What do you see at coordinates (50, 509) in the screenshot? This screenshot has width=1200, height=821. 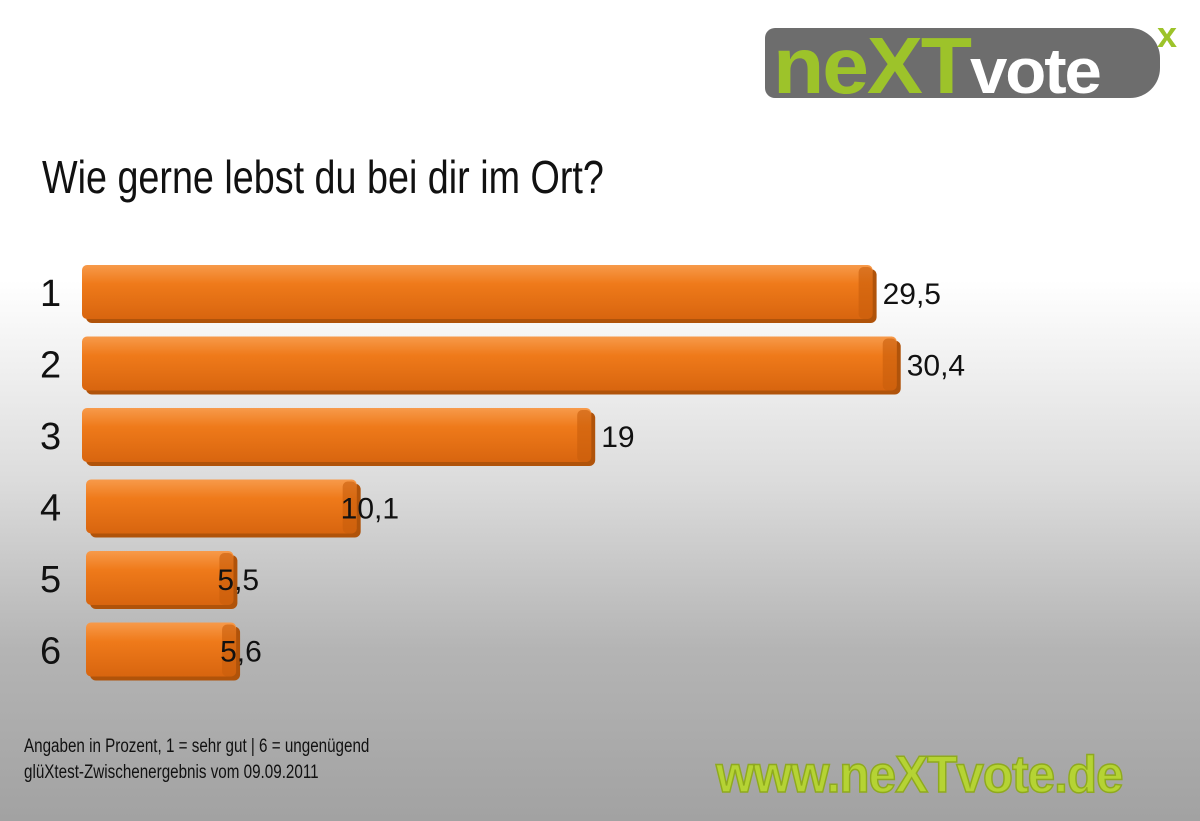 I see `category-label: 4` at bounding box center [50, 509].